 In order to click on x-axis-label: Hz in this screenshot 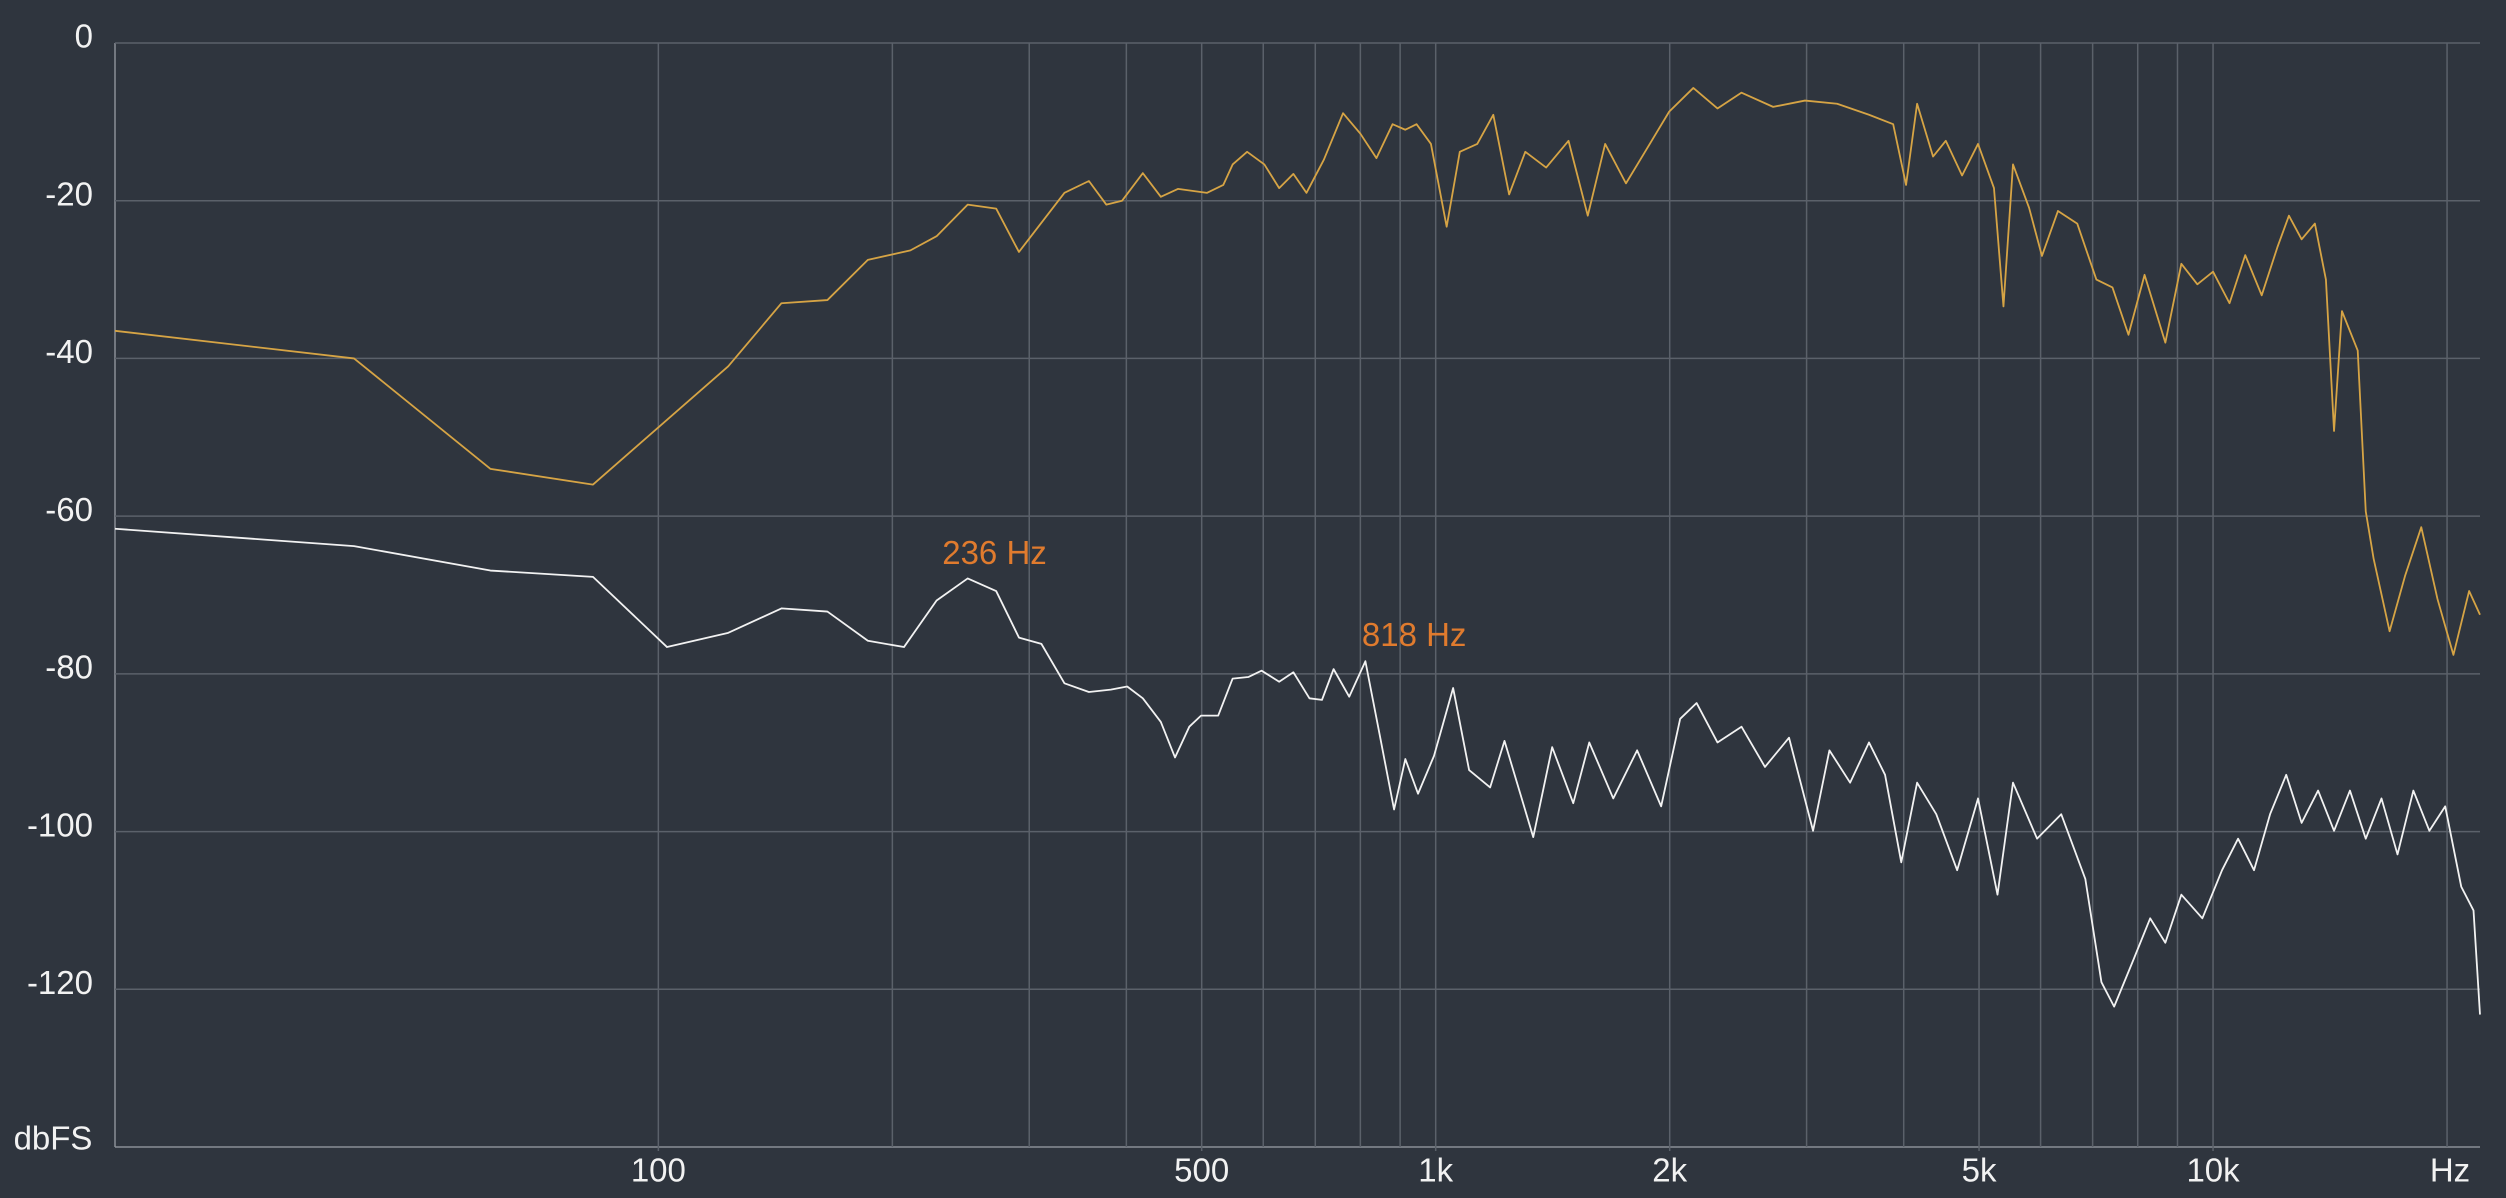, I will do `click(2450, 1170)`.